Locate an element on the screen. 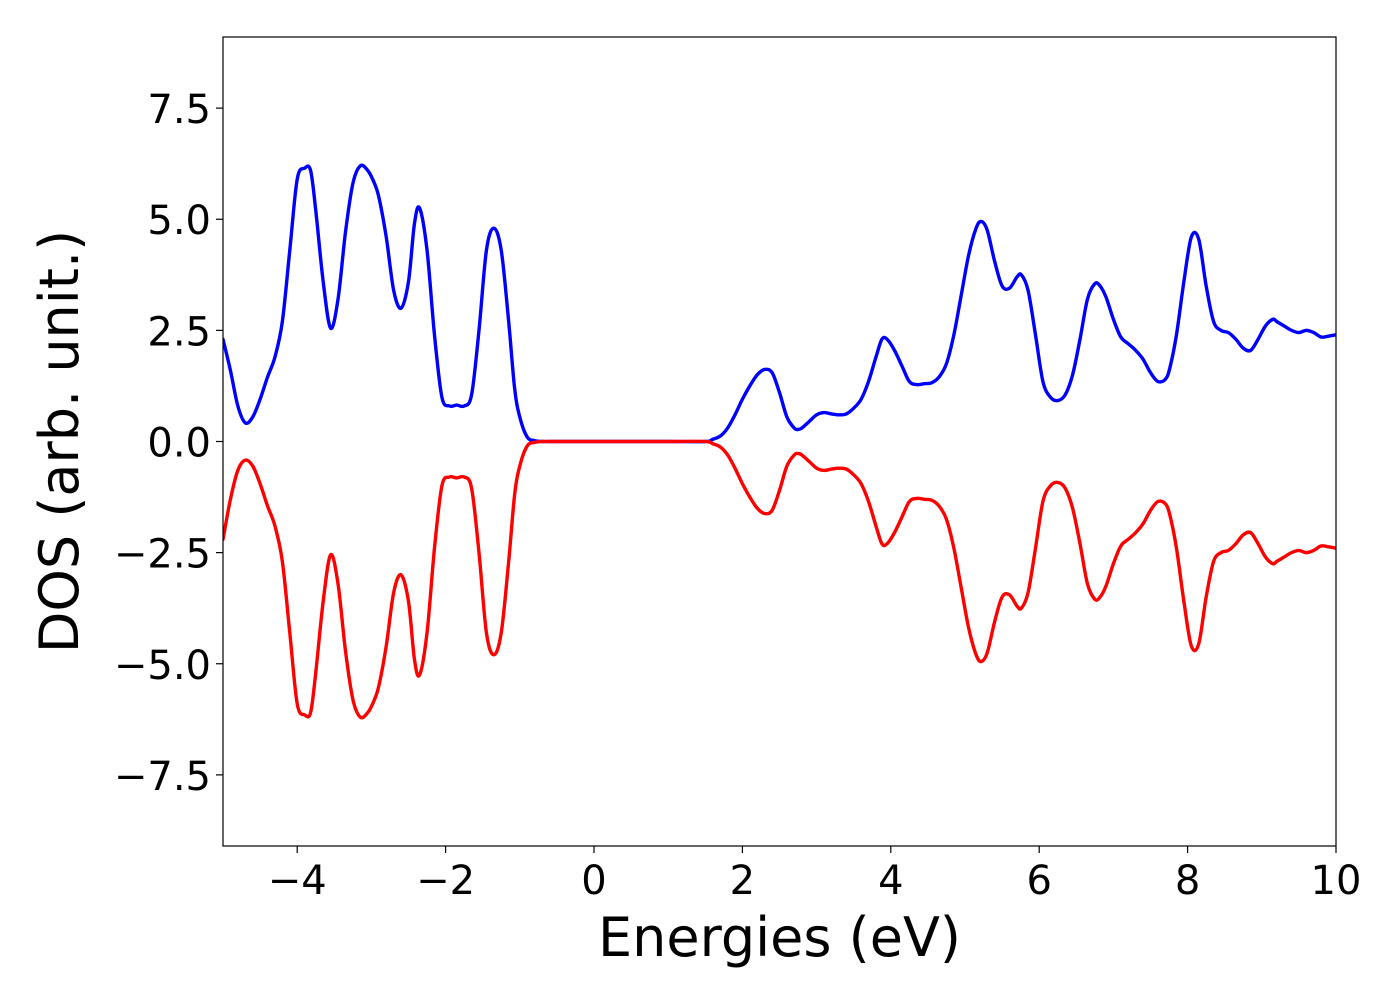  x-tick-label: 10 is located at coordinates (1336, 881).